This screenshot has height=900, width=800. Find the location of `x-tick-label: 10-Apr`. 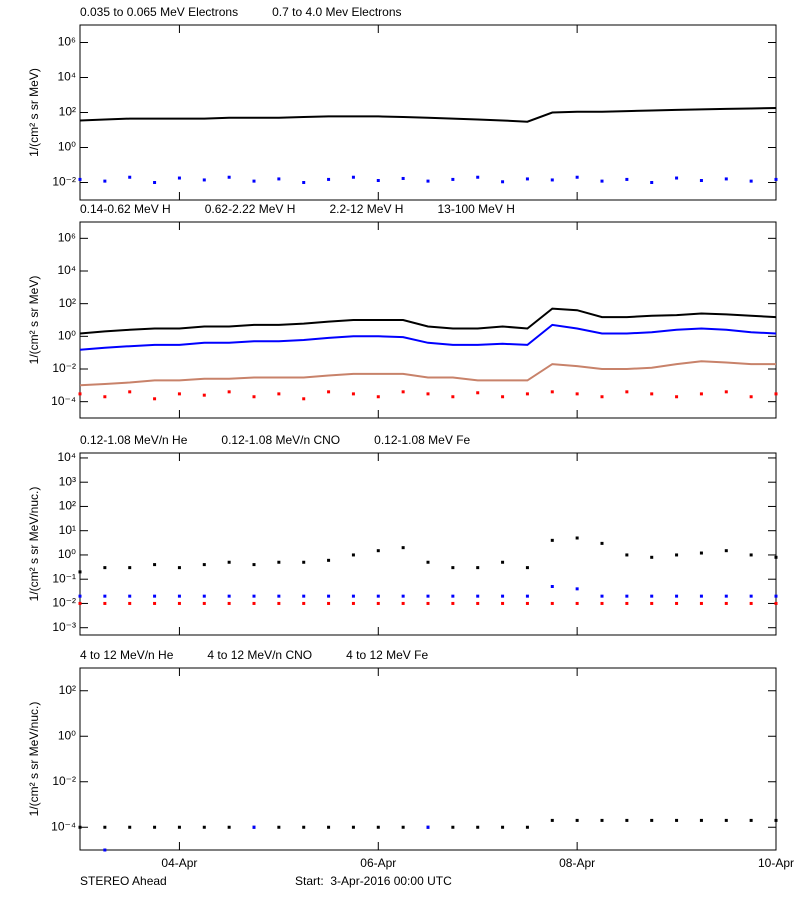

x-tick-label: 10-Apr is located at coordinates (776, 863).